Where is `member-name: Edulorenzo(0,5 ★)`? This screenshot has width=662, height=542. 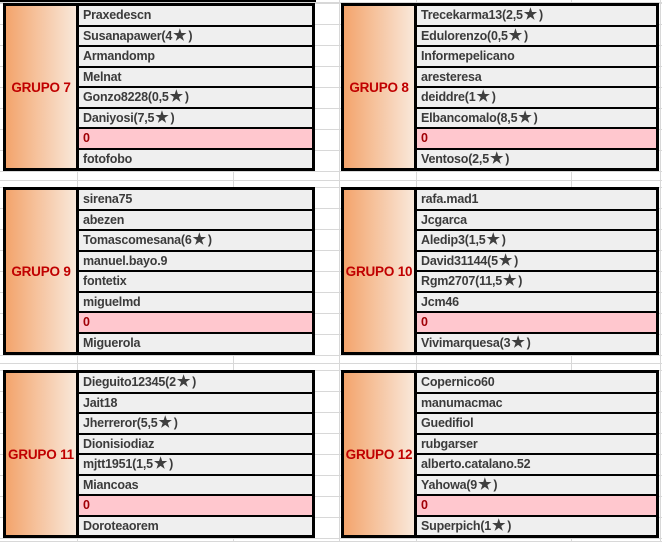
member-name: Edulorenzo(0,5 ★) is located at coordinates (475, 35).